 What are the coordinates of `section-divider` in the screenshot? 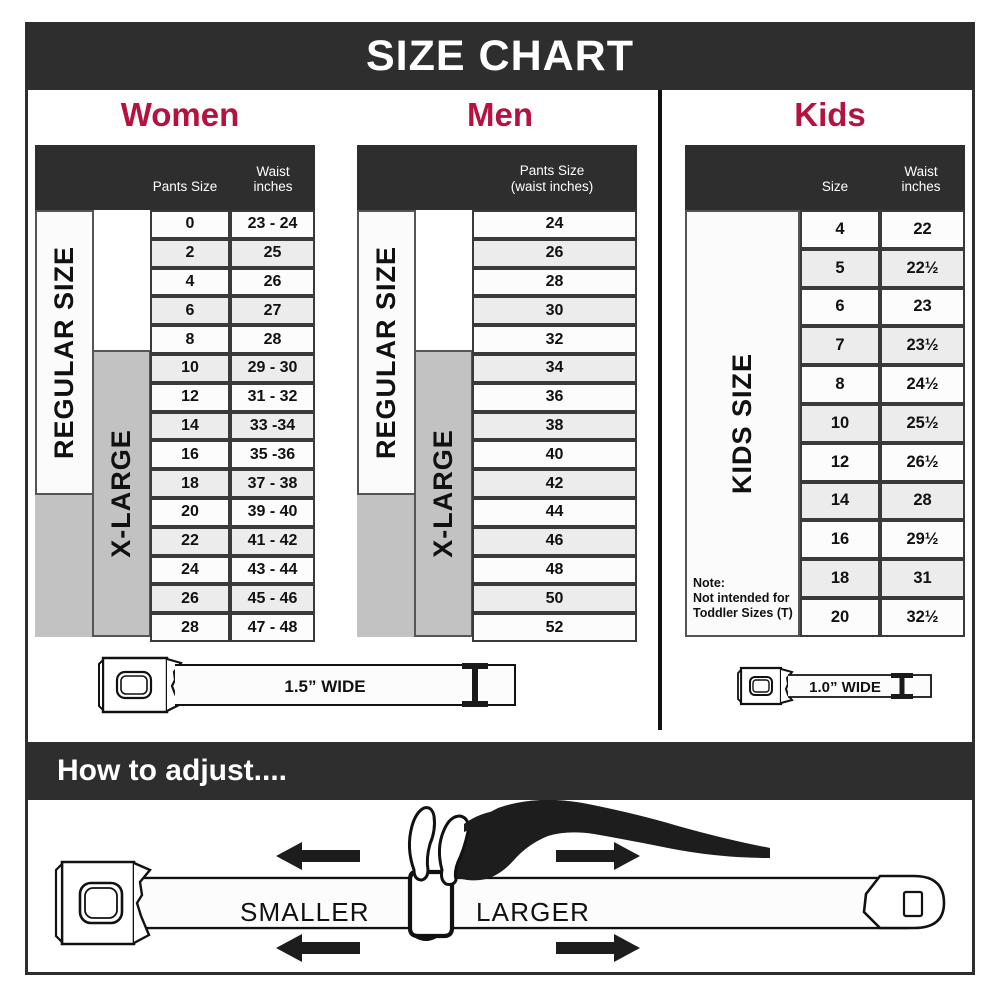 It's located at (660, 410).